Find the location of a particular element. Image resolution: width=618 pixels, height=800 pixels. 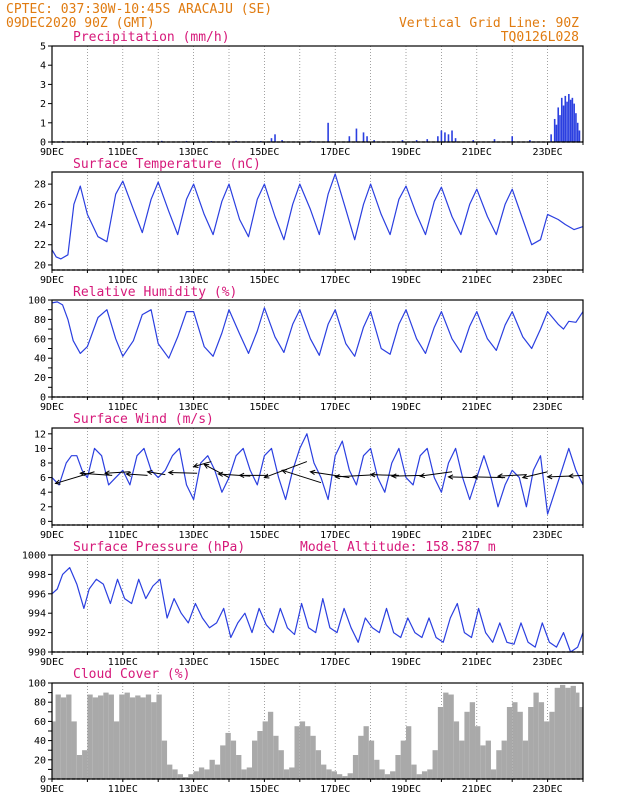

y-tick-label: 6 is located at coordinates (43, 478).